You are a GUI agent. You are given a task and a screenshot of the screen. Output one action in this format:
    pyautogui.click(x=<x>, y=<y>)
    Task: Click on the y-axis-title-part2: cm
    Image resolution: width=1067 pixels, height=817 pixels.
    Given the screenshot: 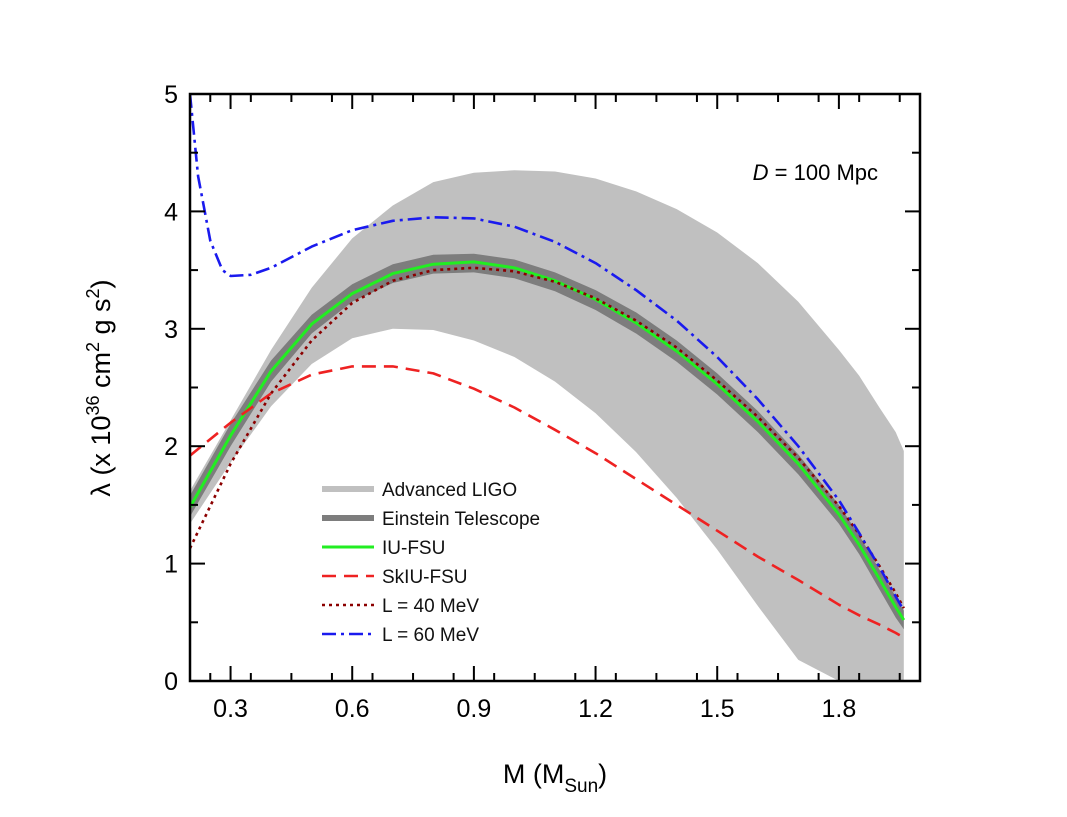 What is the action you would take?
    pyautogui.click(x=101, y=374)
    